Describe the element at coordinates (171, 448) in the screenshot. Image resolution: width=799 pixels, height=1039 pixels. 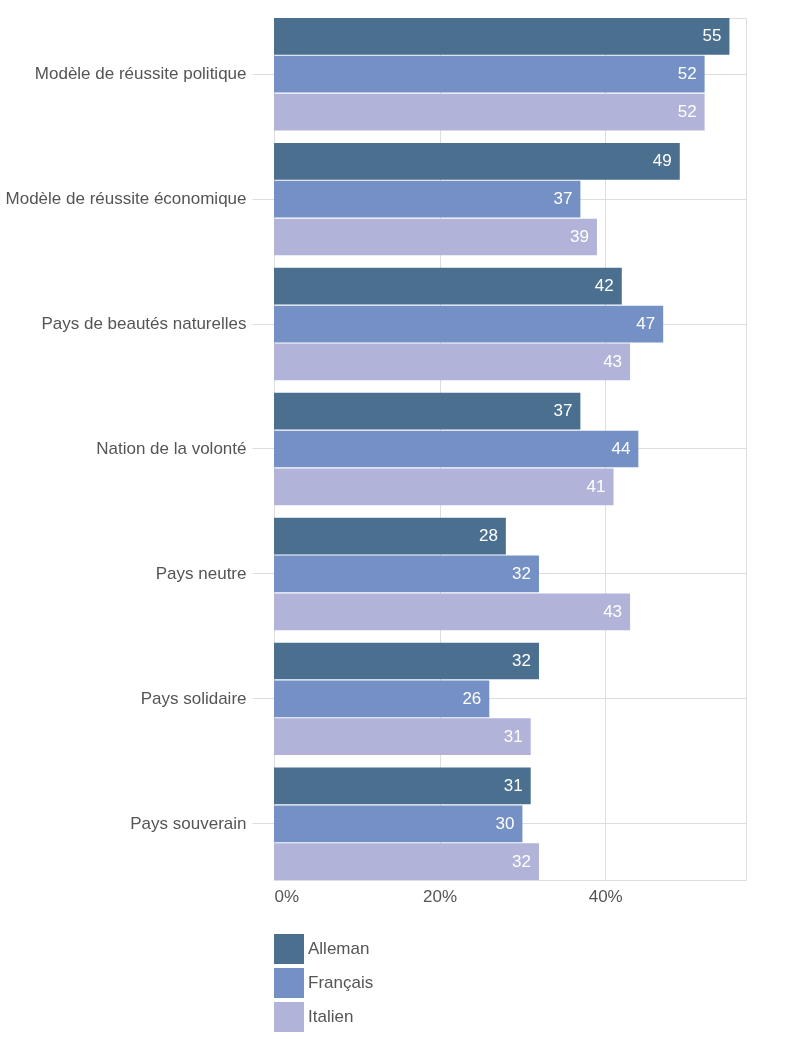
I see `y-tick-label: Nation de la volonté` at that location.